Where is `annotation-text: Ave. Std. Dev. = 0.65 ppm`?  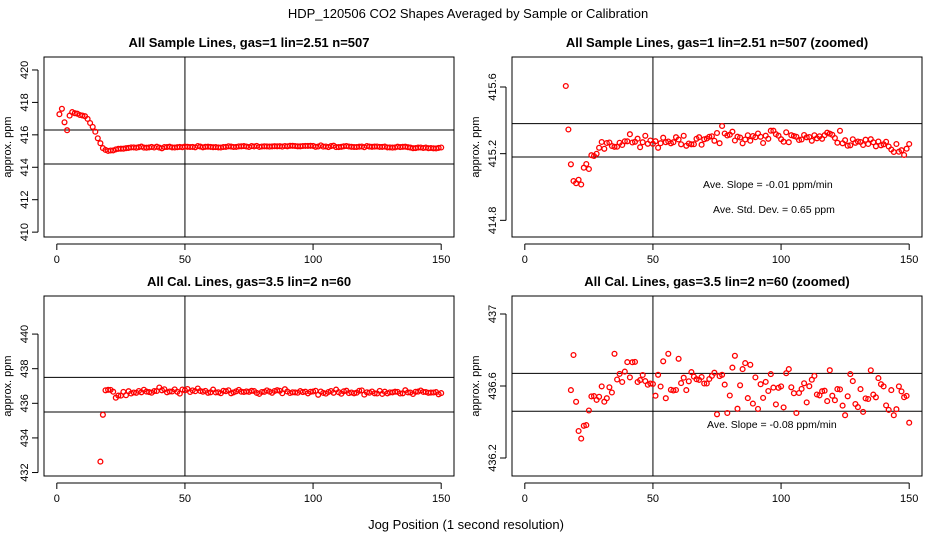
annotation-text: Ave. Std. Dev. = 0.65 ppm is located at coordinates (774, 210).